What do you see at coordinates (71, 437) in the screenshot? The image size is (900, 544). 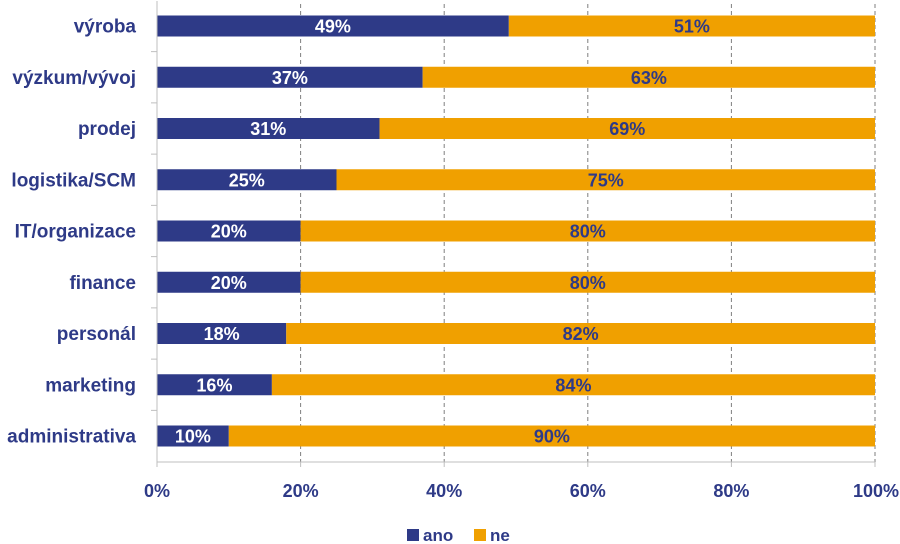 I see `category-label-8: administrativa` at bounding box center [71, 437].